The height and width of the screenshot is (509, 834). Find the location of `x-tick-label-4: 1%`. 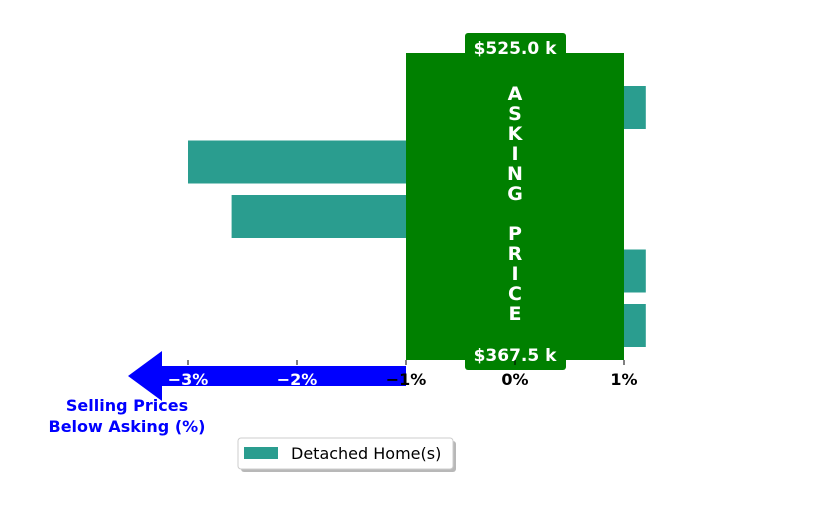

x-tick-label-4: 1% is located at coordinates (623, 379).